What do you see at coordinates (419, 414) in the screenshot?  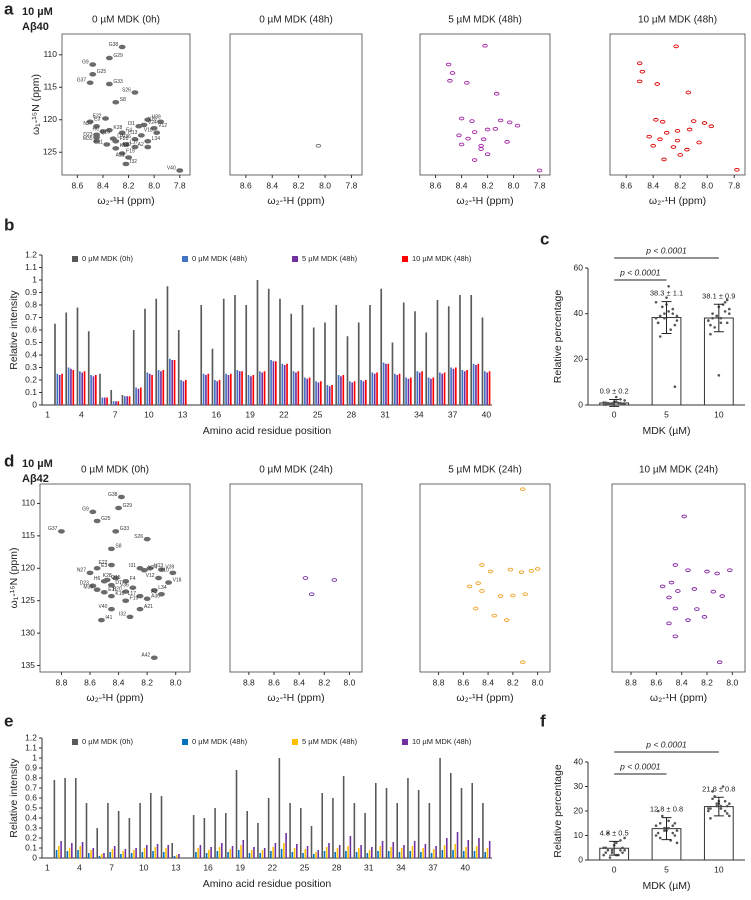 I see `x-tick-label: 34` at bounding box center [419, 414].